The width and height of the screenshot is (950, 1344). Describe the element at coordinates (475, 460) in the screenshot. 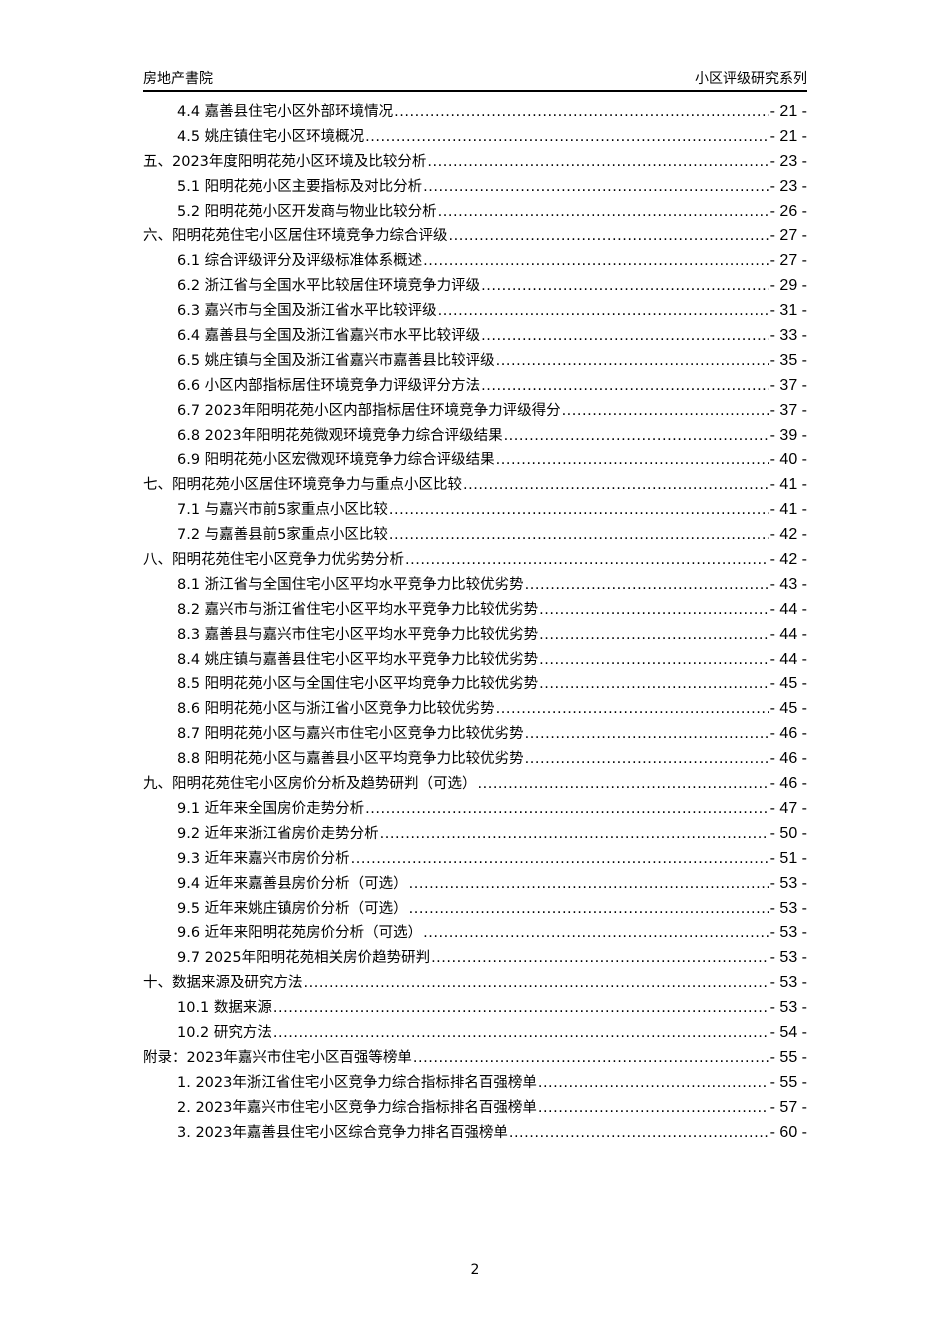

I see `toc-entry: 6.9 阳明花苑小区宏微观环境竞争力综合评级结果 - 40 -` at that location.